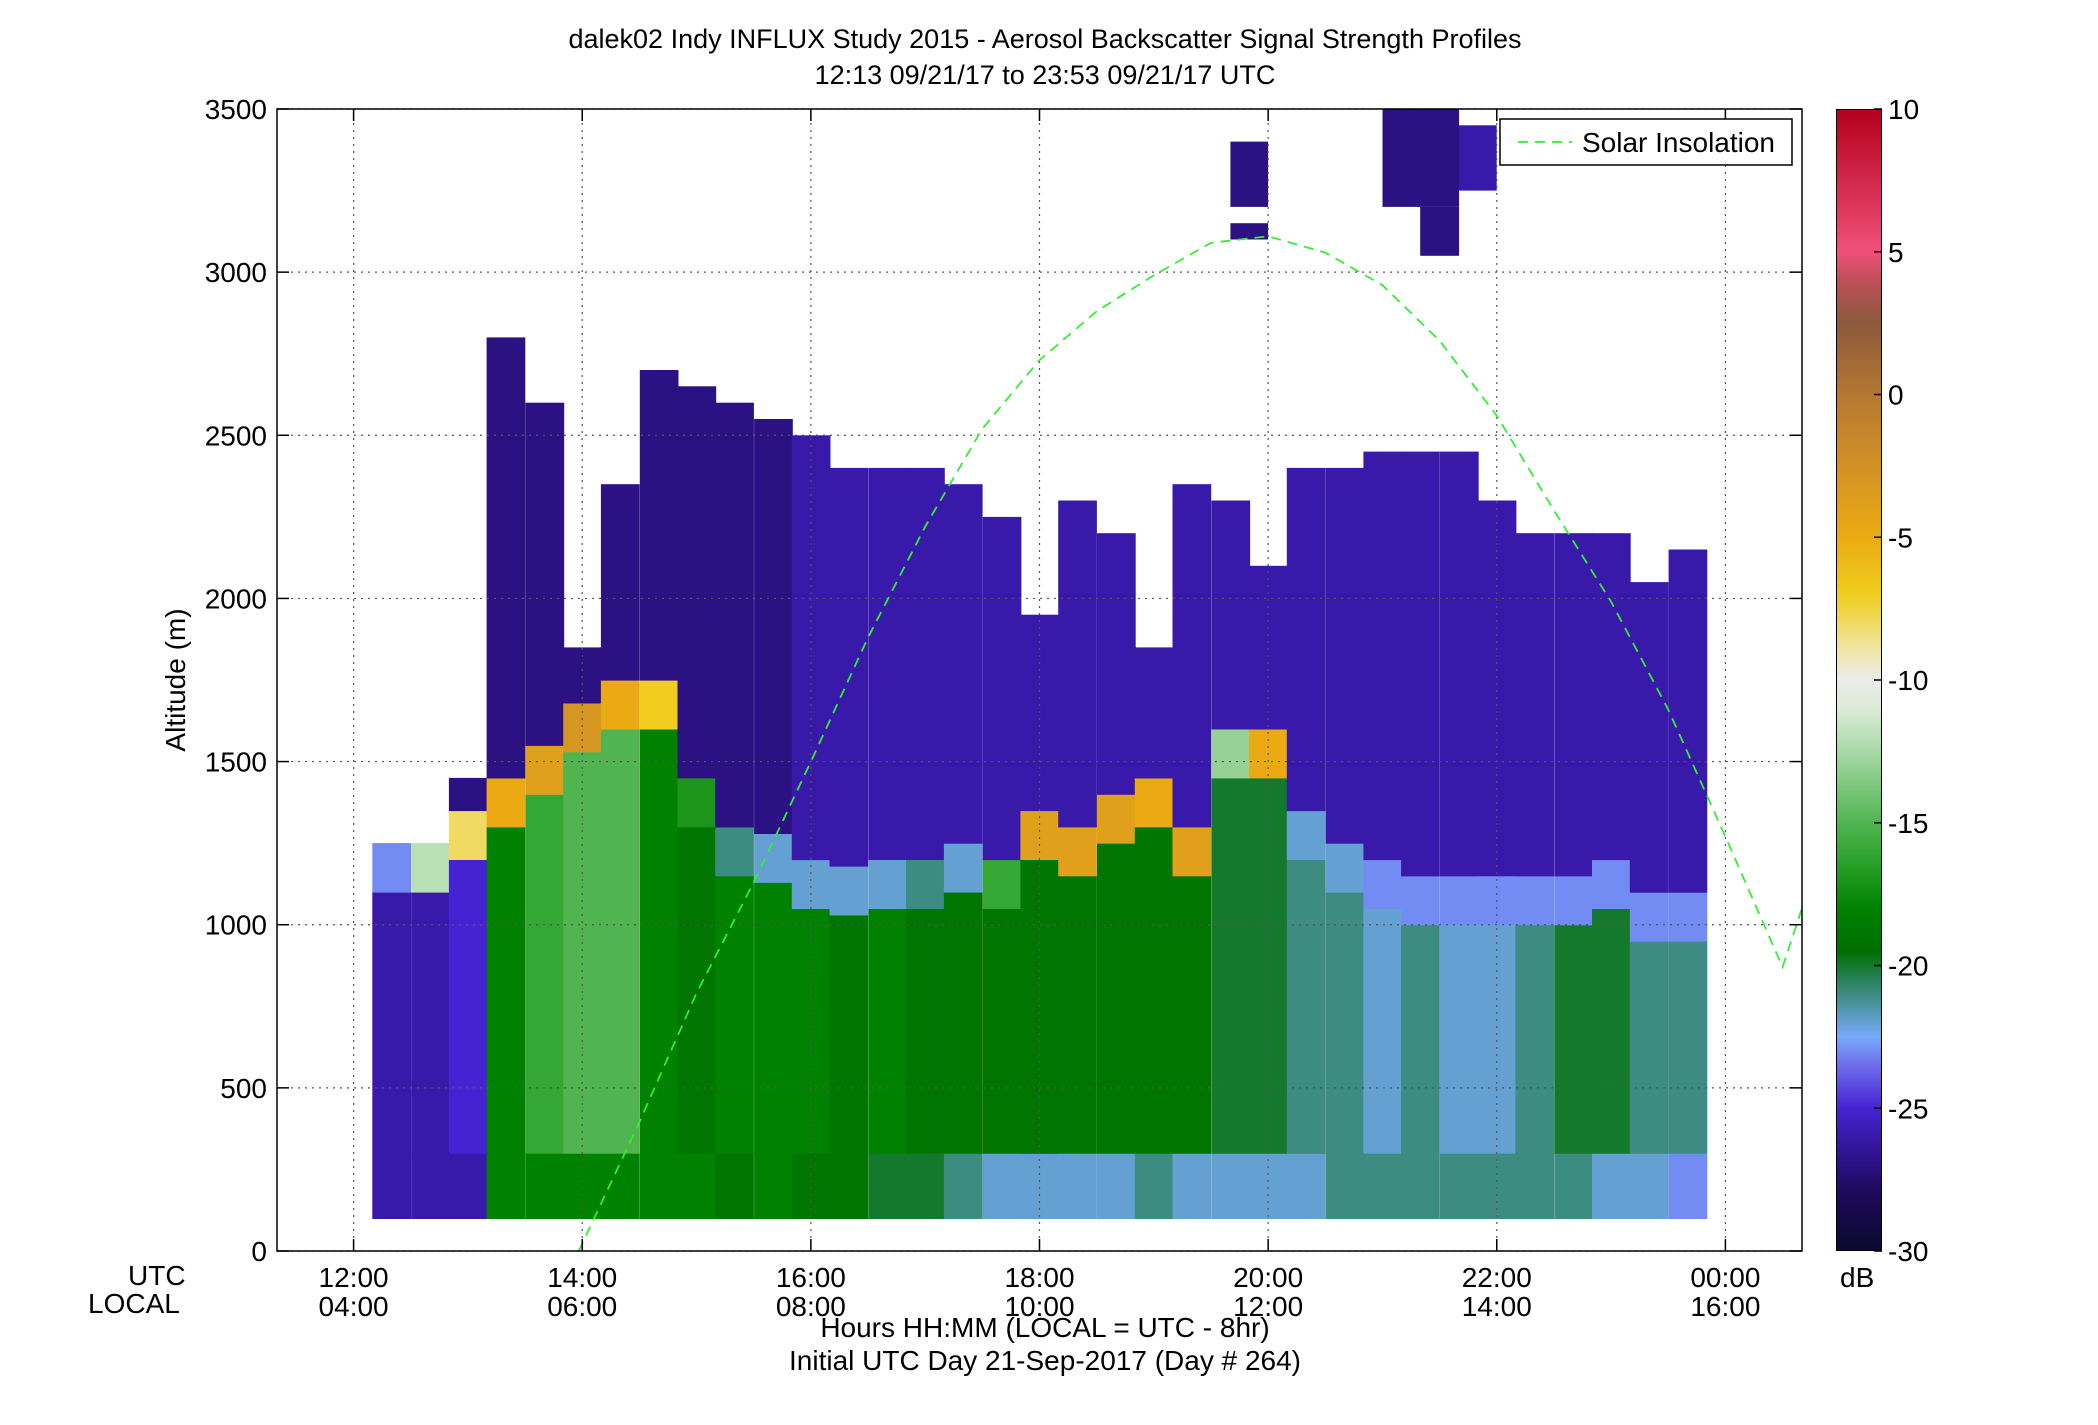 The image size is (2098, 1425). I want to click on colorbar-tick-label: 0, so click(1896, 395).